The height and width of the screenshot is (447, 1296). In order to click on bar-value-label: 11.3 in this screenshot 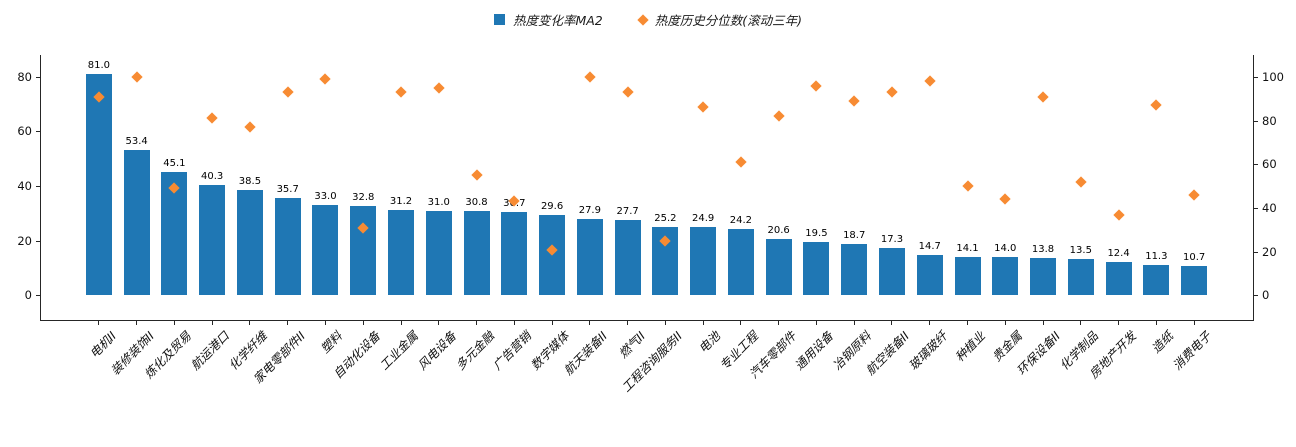, I will do `click(1156, 256)`.